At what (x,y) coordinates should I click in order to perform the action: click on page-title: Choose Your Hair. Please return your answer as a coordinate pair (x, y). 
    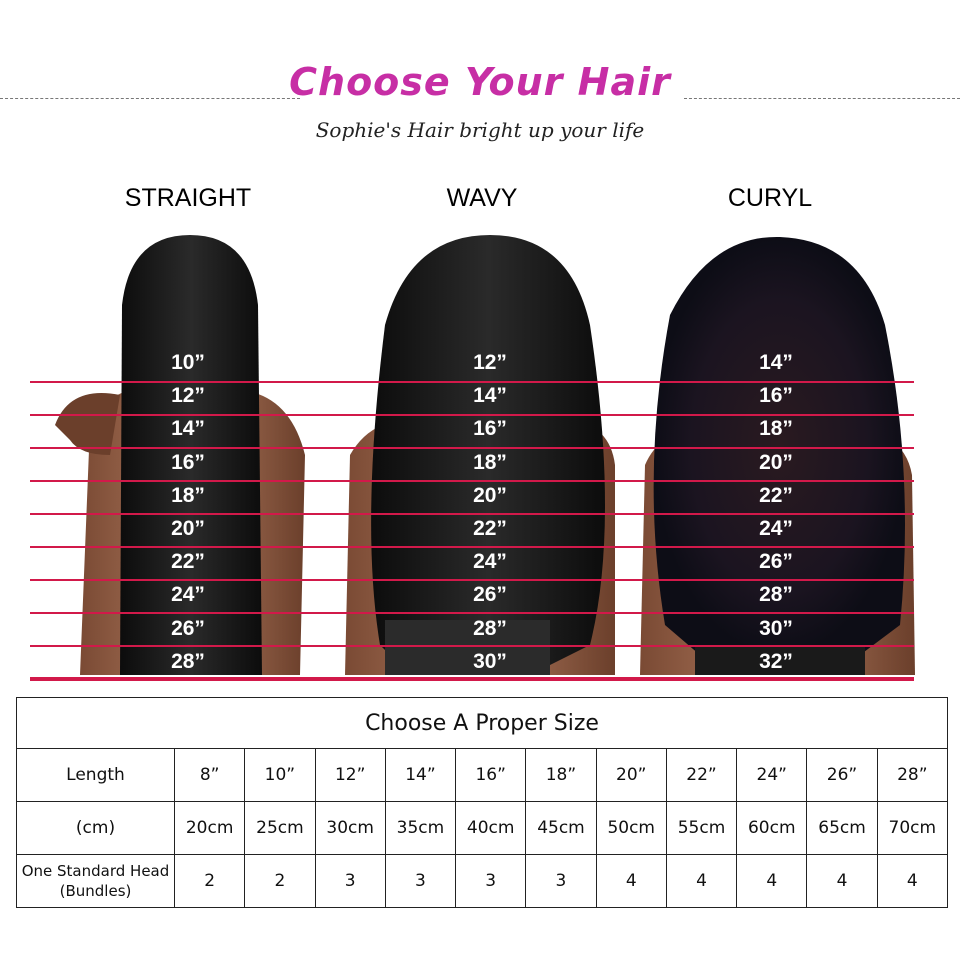
    Looking at the image, I should click on (480, 82).